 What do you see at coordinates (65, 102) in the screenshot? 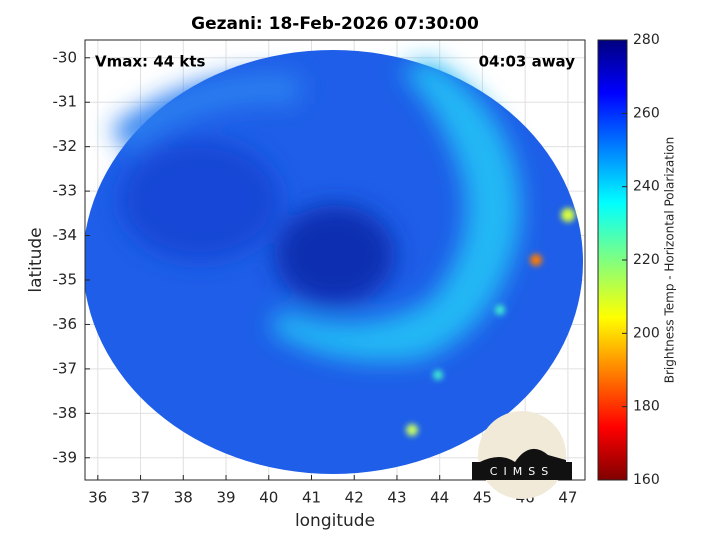
I see `y-tick-label: -31` at bounding box center [65, 102].